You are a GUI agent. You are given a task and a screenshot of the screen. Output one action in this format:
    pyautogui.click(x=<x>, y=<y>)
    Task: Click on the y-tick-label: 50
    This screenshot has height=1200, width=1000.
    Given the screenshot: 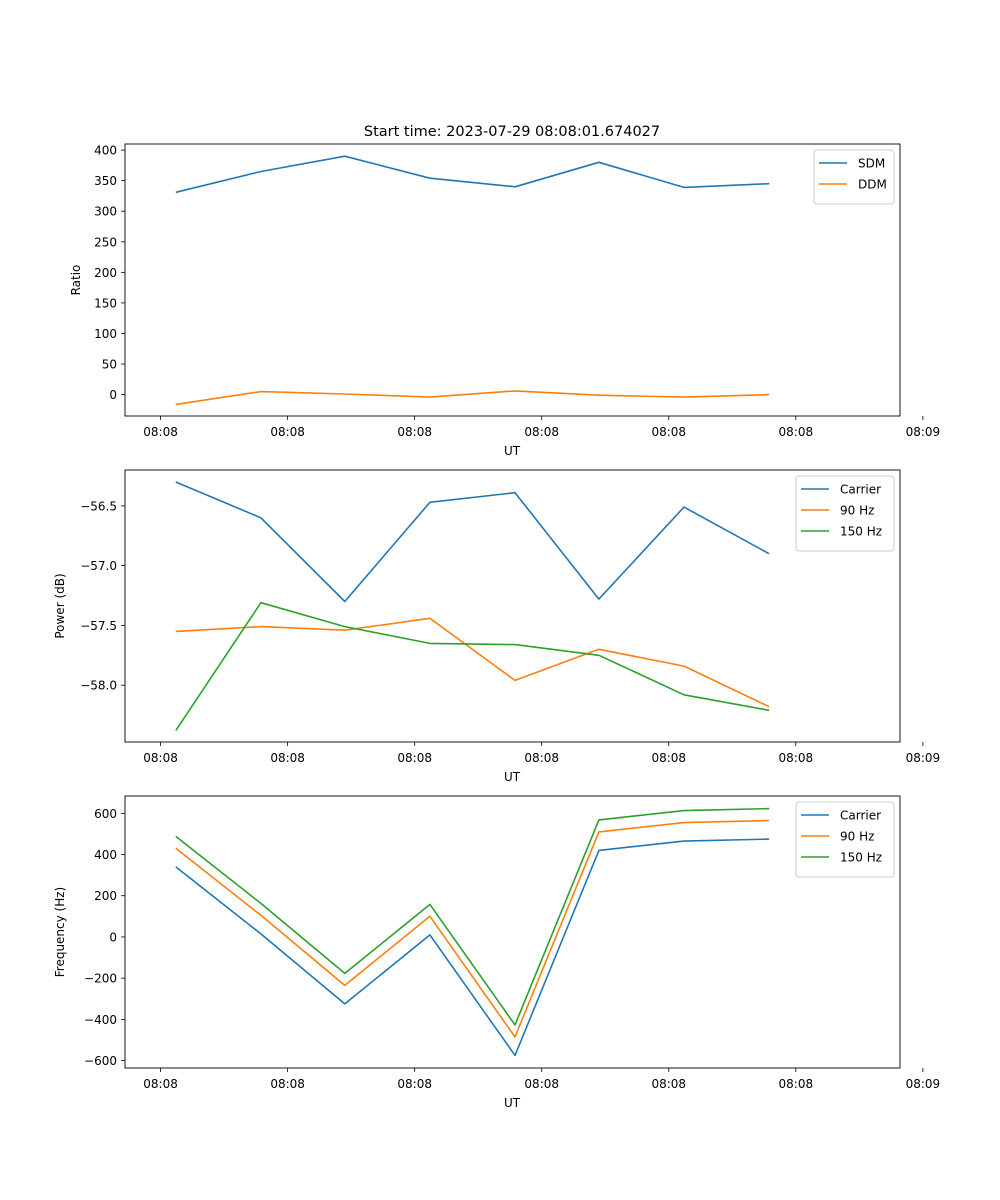 What is the action you would take?
    pyautogui.click(x=109, y=365)
    